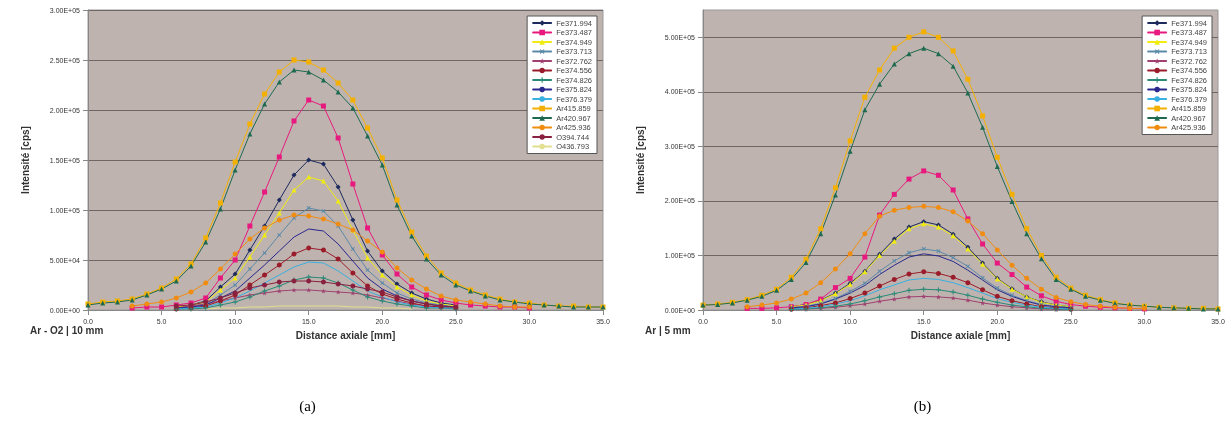 The image size is (1230, 430). I want to click on text: Ar | 5 mm, so click(668, 330).